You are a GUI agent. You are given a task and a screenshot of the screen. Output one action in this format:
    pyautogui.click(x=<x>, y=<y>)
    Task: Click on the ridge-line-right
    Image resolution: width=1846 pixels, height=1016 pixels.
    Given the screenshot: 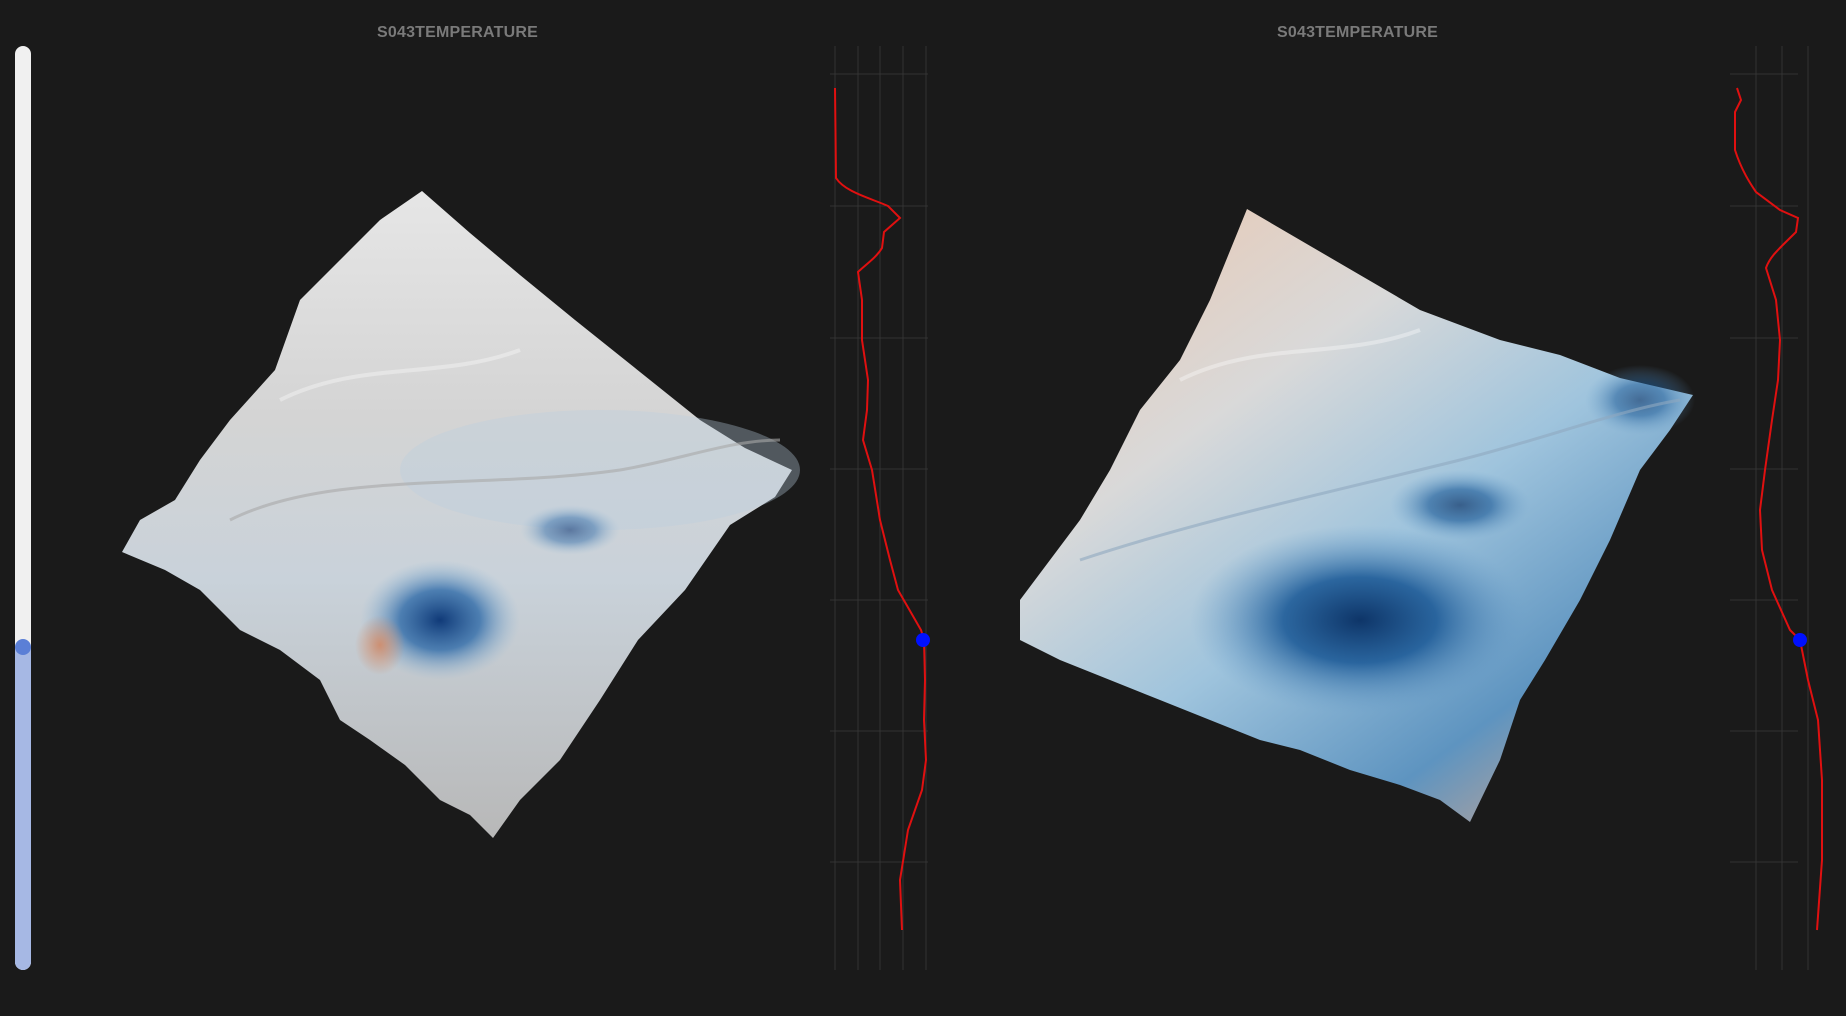 What is the action you would take?
    pyautogui.click(x=1380, y=480)
    